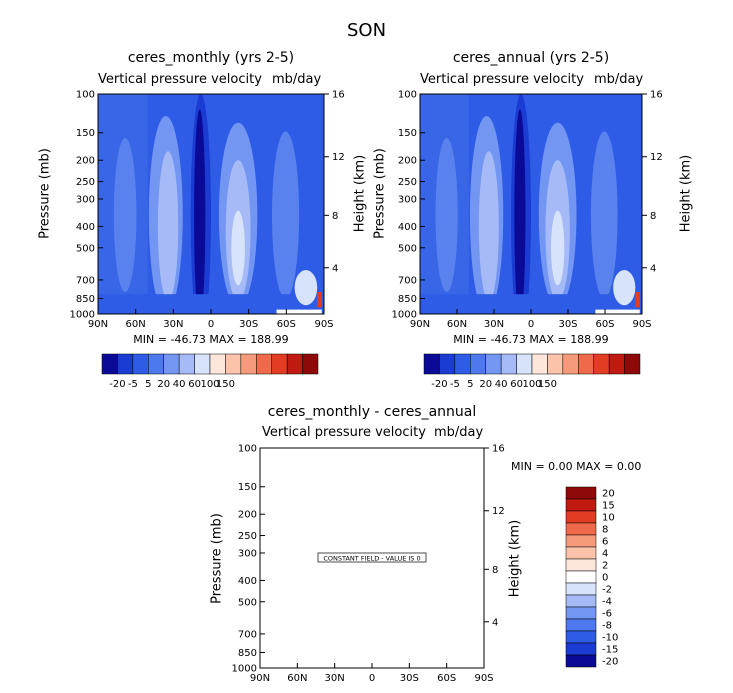 This screenshot has width=733, height=693. I want to click on panel2-subtitle-right: mb/day, so click(619, 79).